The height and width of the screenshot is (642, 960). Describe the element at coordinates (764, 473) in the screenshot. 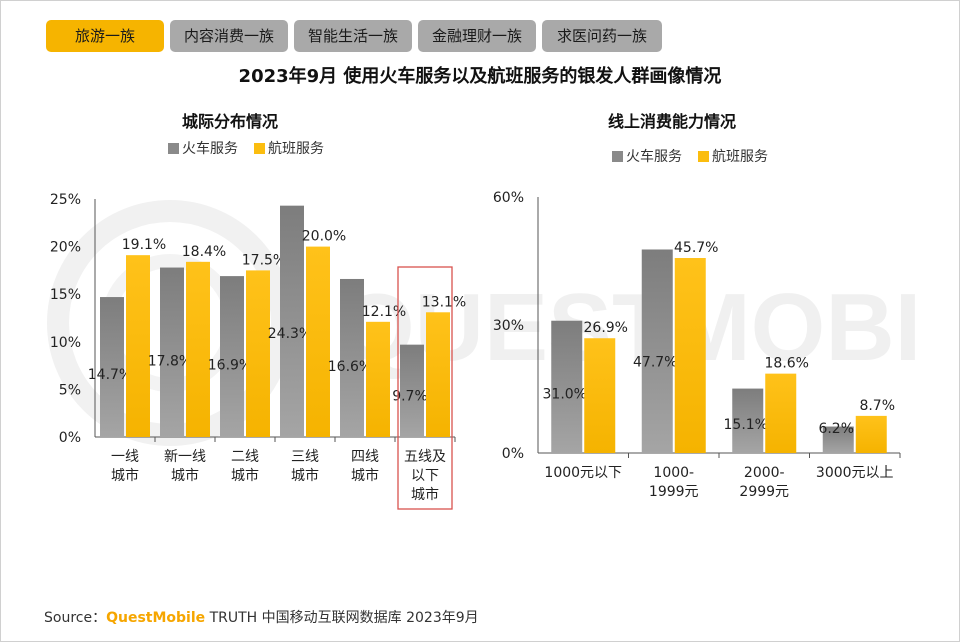

I see `x-tick-label: 2000-` at that location.